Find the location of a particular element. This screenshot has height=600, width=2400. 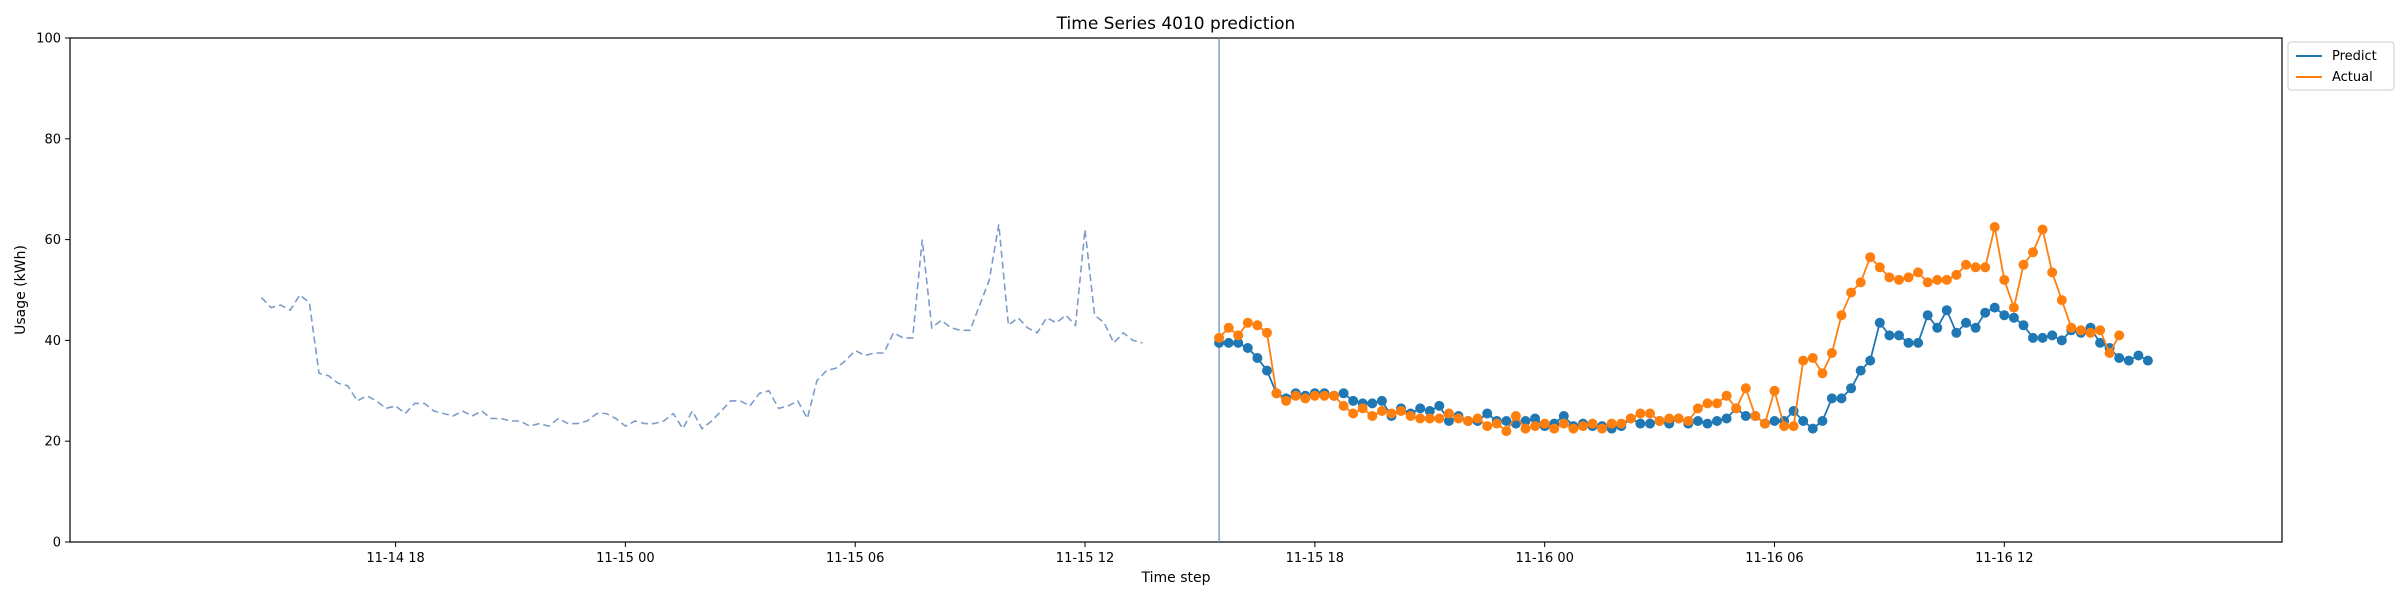

x-tick-label: 11-15 00 is located at coordinates (625, 558).